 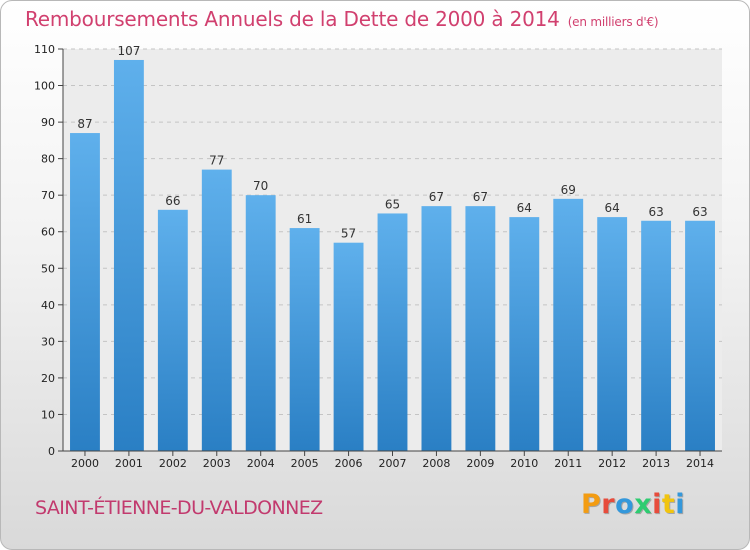 What do you see at coordinates (173, 463) in the screenshot?
I see `x-tick-label: 2002` at bounding box center [173, 463].